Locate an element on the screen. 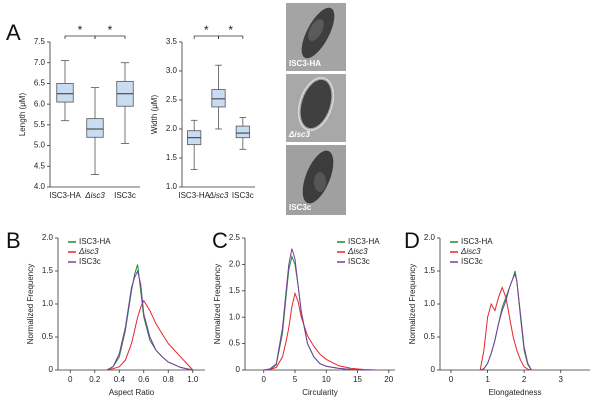  x-tick-label: 10 is located at coordinates (326, 379).